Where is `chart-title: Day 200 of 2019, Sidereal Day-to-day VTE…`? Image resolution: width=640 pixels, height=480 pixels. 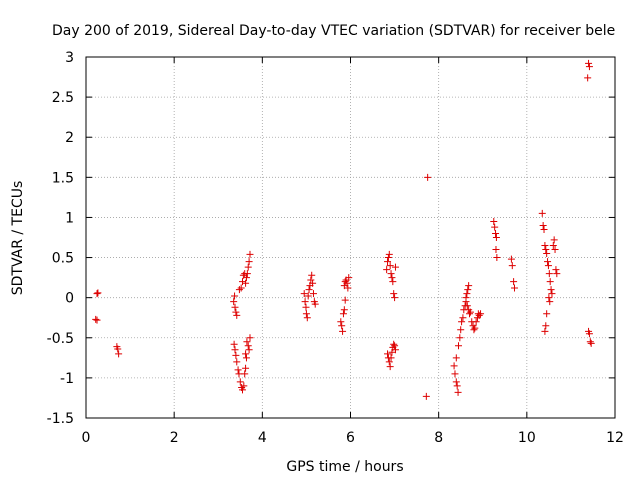
chart-title: Day 200 of 2019, Sidereal Day-to-day VTE… is located at coordinates (333, 31).